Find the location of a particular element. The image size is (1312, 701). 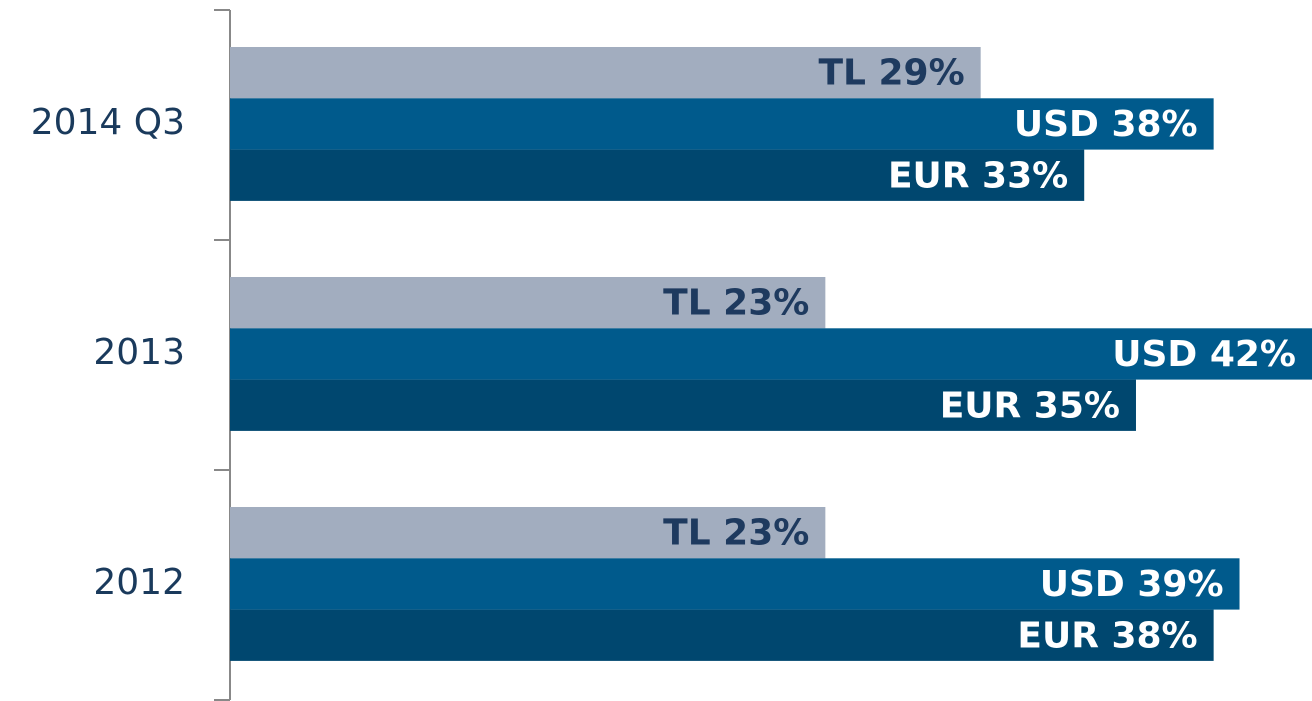

data-label: USD 39% is located at coordinates (1132, 584).